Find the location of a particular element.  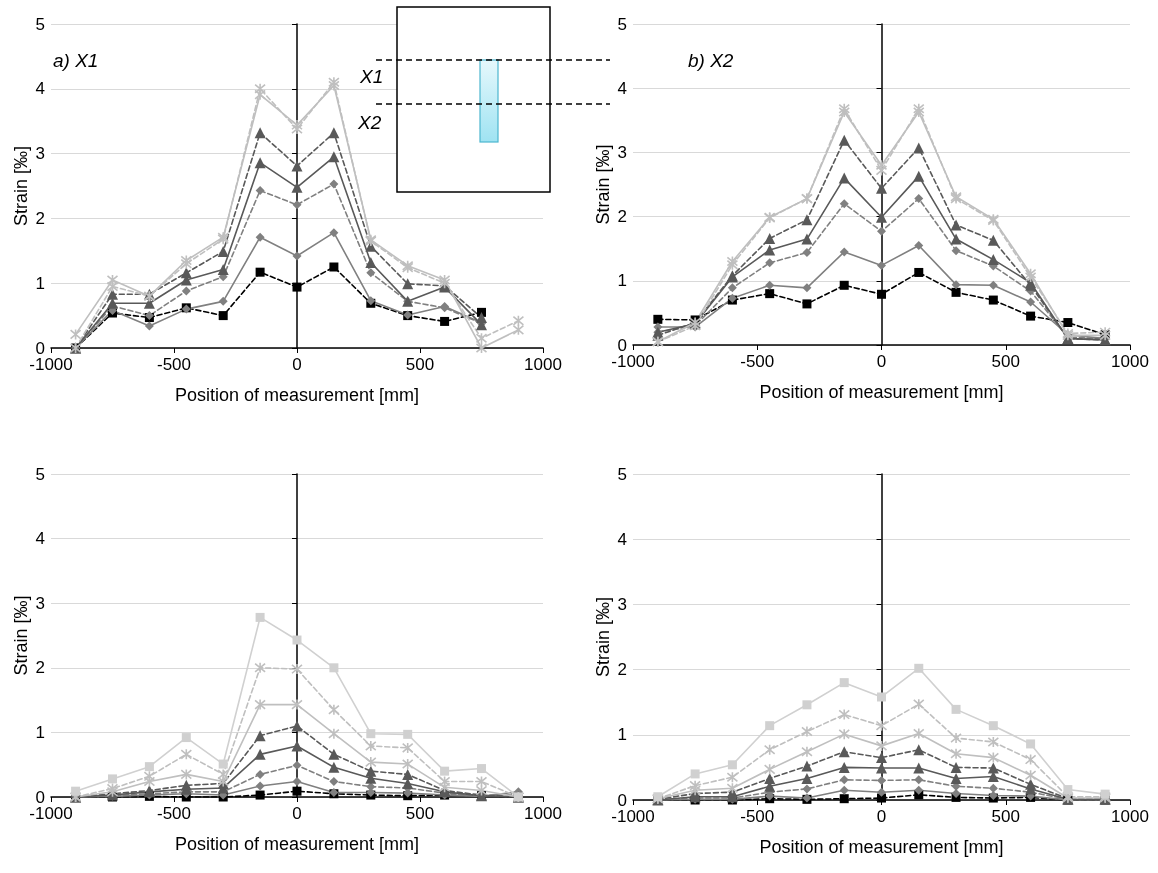

annotation: X1 is located at coordinates (371, 76).